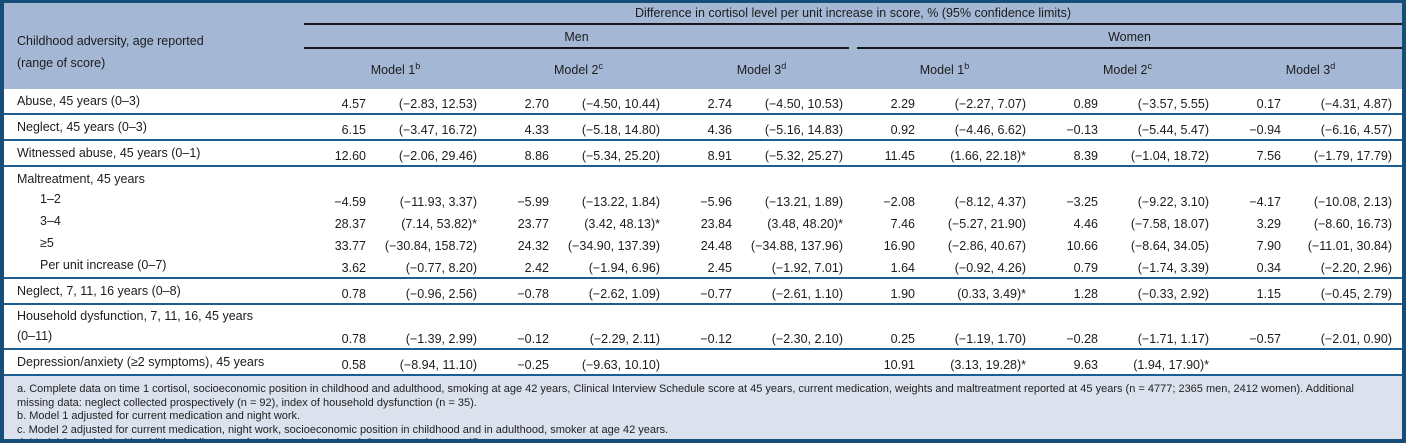 Image resolution: width=1406 pixels, height=443 pixels. Describe the element at coordinates (1265, 339) in the screenshot. I see `estimate-cell: −0.57` at that location.